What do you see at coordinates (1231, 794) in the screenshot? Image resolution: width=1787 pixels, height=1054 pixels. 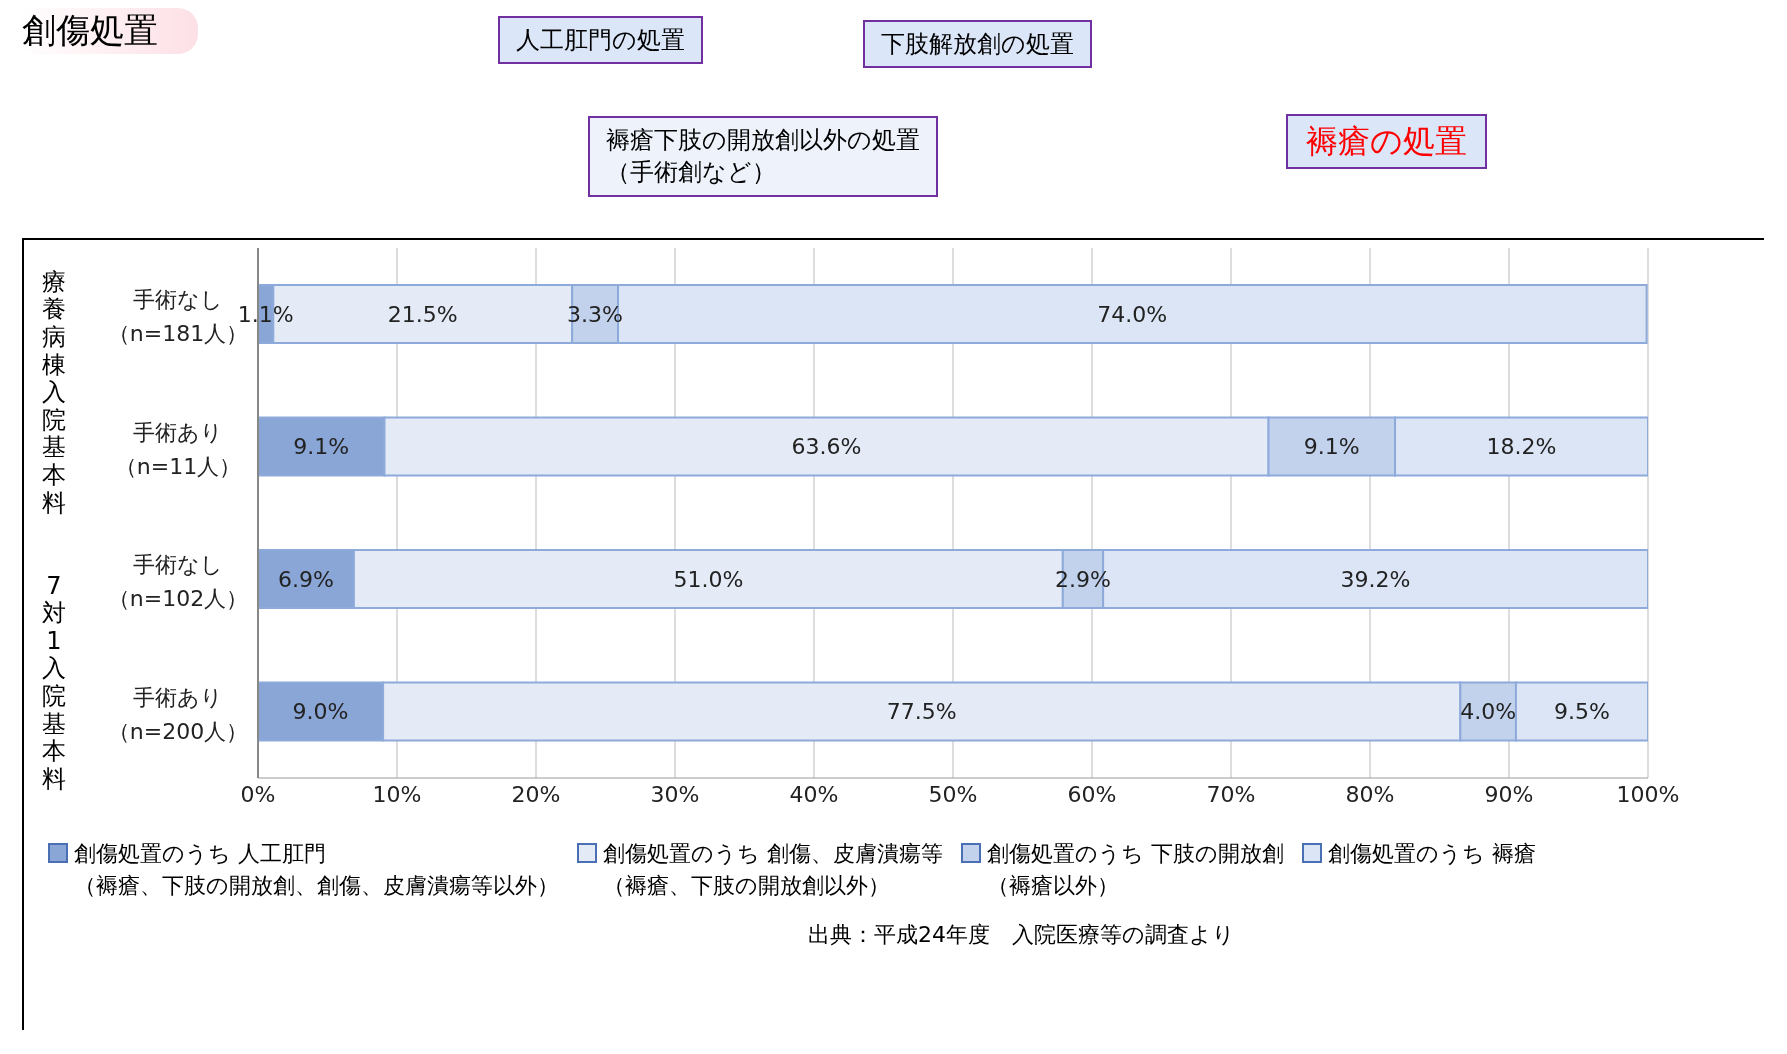 I see `x-tick-label: 70%` at bounding box center [1231, 794].